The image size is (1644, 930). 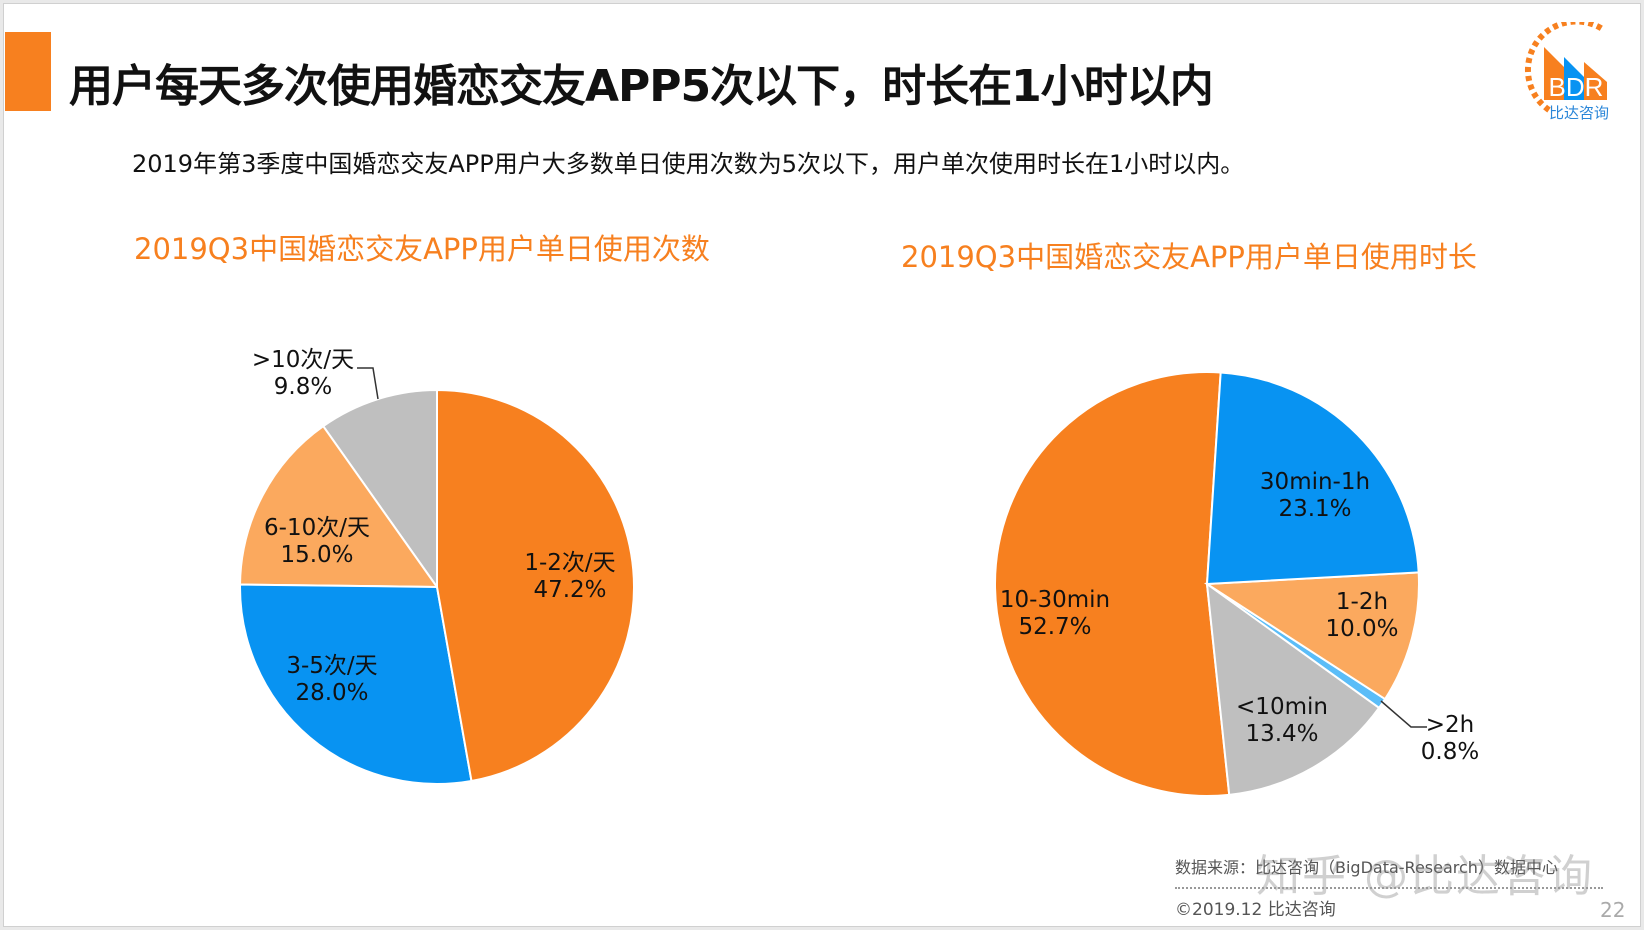 I want to click on leader-line-gt10, so click(x=368, y=383).